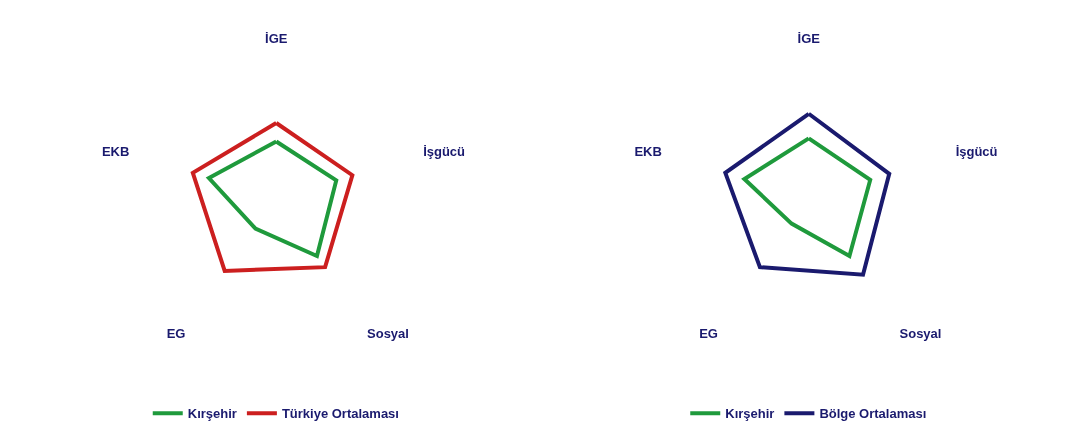  I want to click on legend-label: Türkiye Ortalaması, so click(340, 414).